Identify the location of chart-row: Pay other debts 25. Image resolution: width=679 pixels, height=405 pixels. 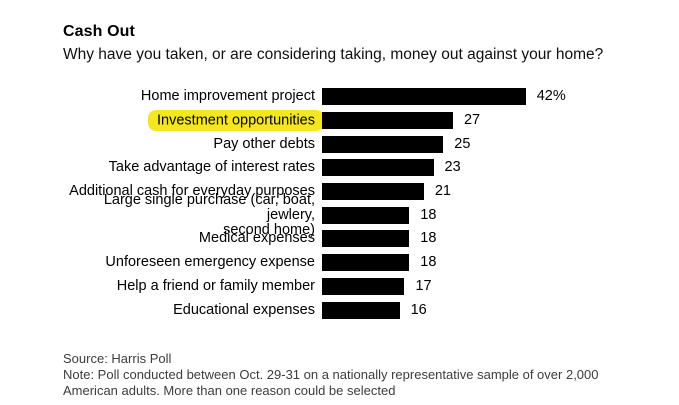
(371, 144).